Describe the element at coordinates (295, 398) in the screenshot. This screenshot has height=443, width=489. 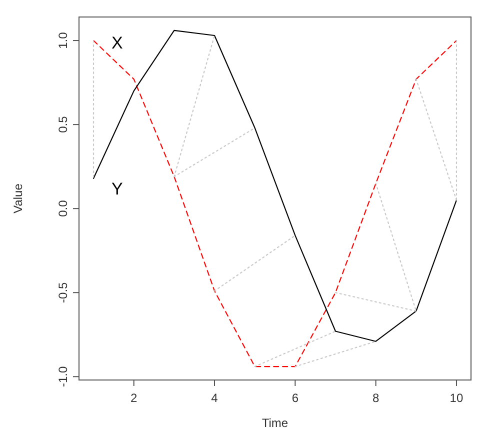
I see `x-tick-label: 6` at that location.